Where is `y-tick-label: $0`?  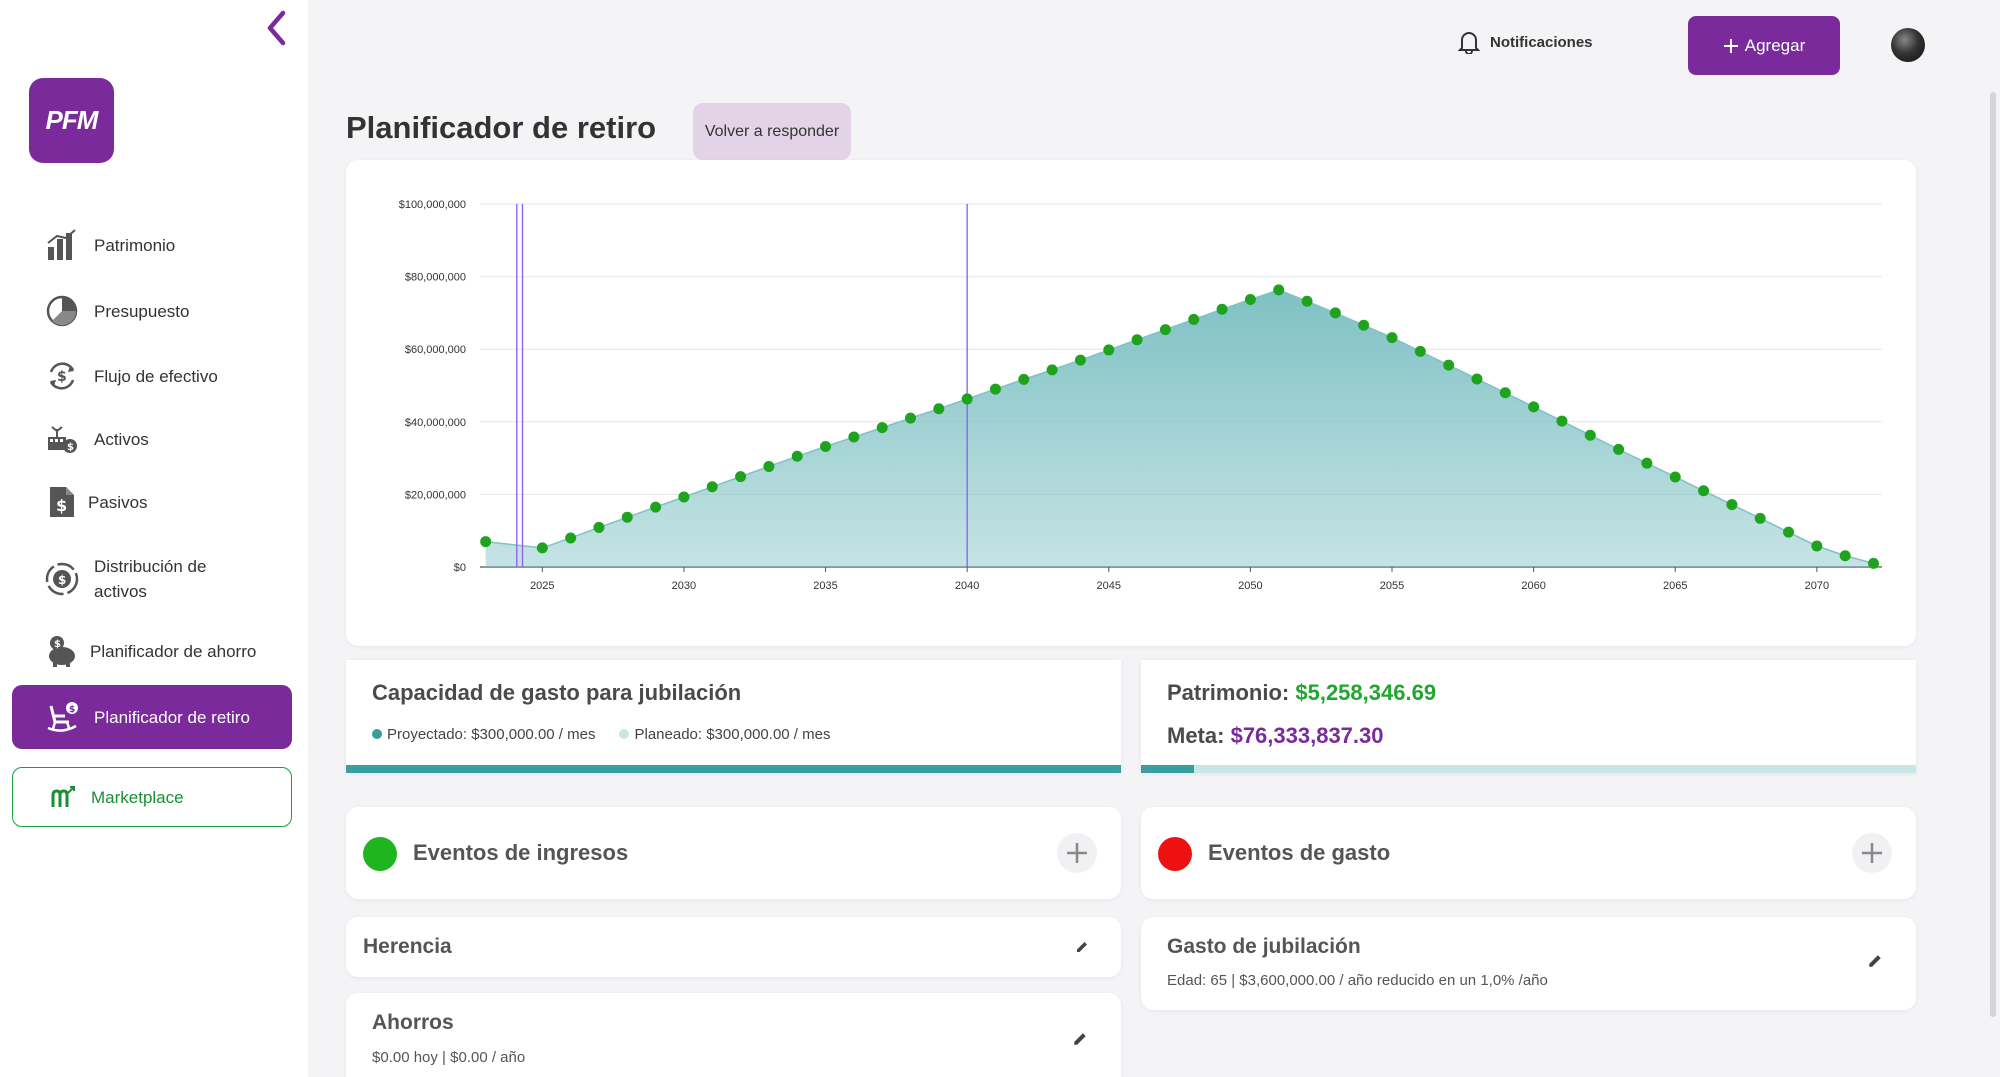
y-tick-label: $0 is located at coordinates (460, 568).